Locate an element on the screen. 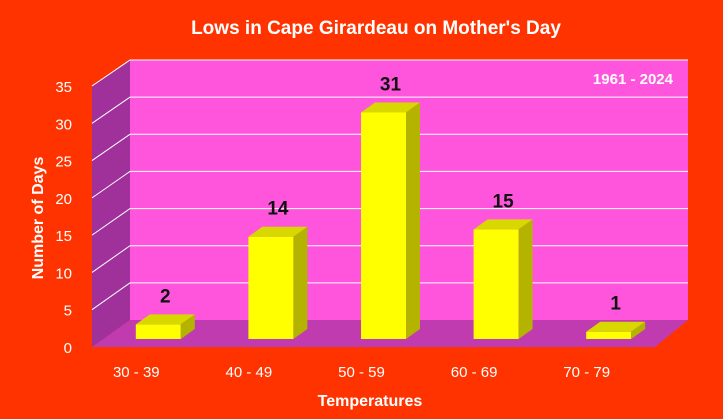 Image resolution: width=723 pixels, height=419 pixels. y-tick-label: 10 is located at coordinates (63, 273).